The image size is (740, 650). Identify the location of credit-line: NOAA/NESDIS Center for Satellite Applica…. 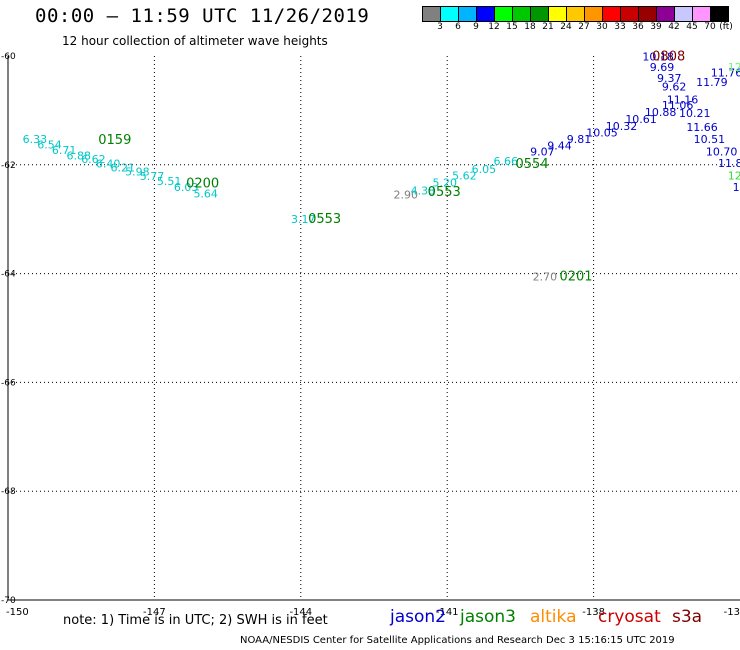
(457, 640).